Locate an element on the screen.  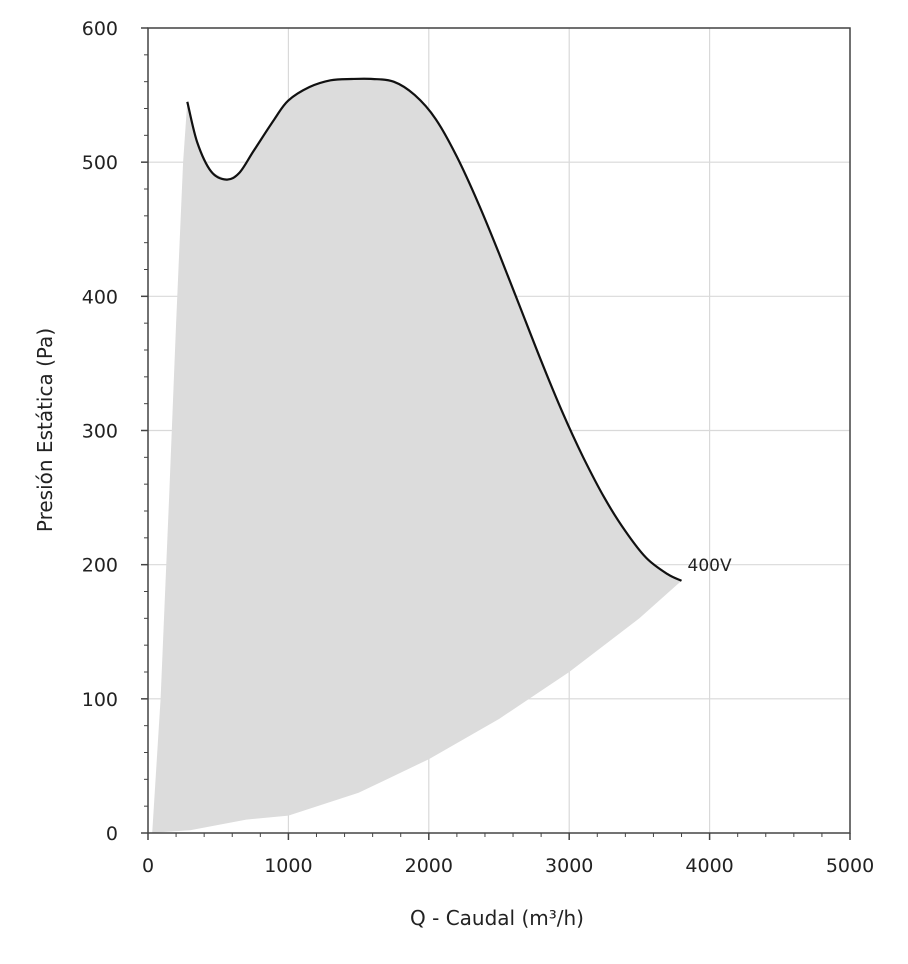
x-tick-label: 4000 is located at coordinates (709, 866).